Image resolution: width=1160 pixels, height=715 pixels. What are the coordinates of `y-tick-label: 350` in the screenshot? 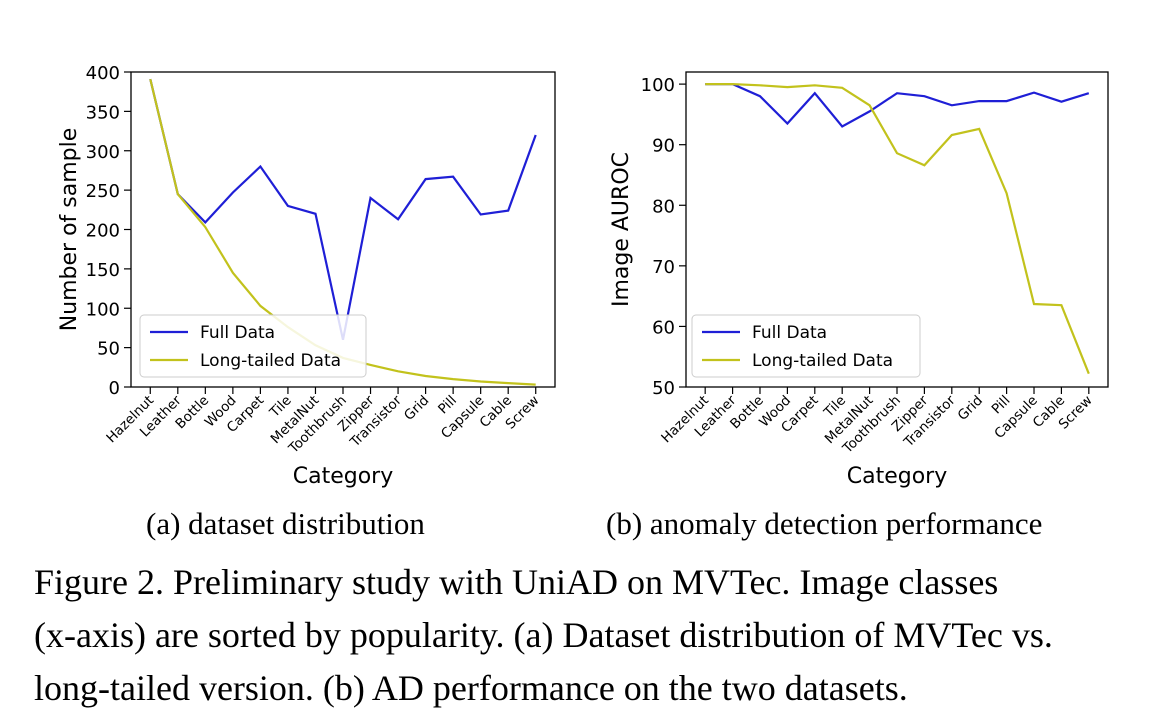 It's located at (103, 112).